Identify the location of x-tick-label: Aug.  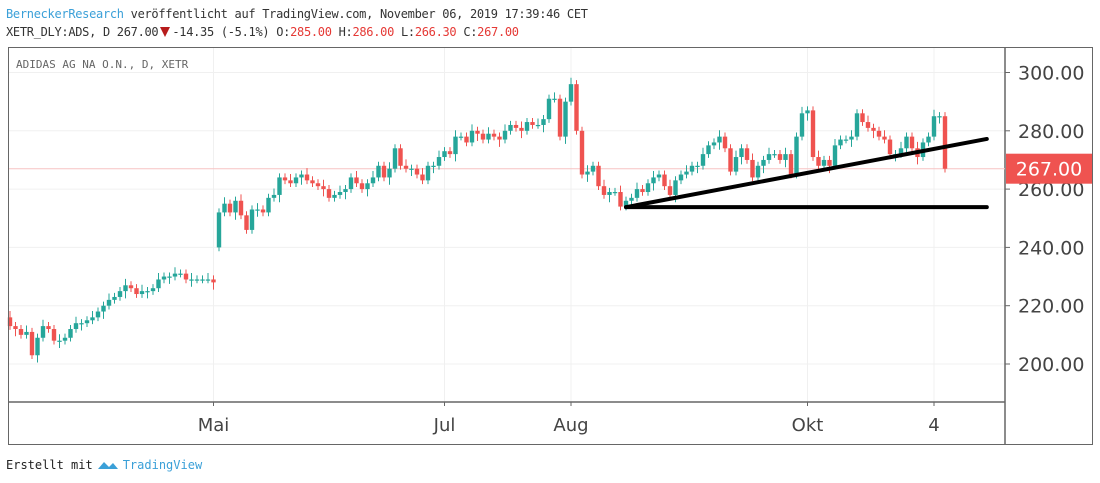
(570, 425).